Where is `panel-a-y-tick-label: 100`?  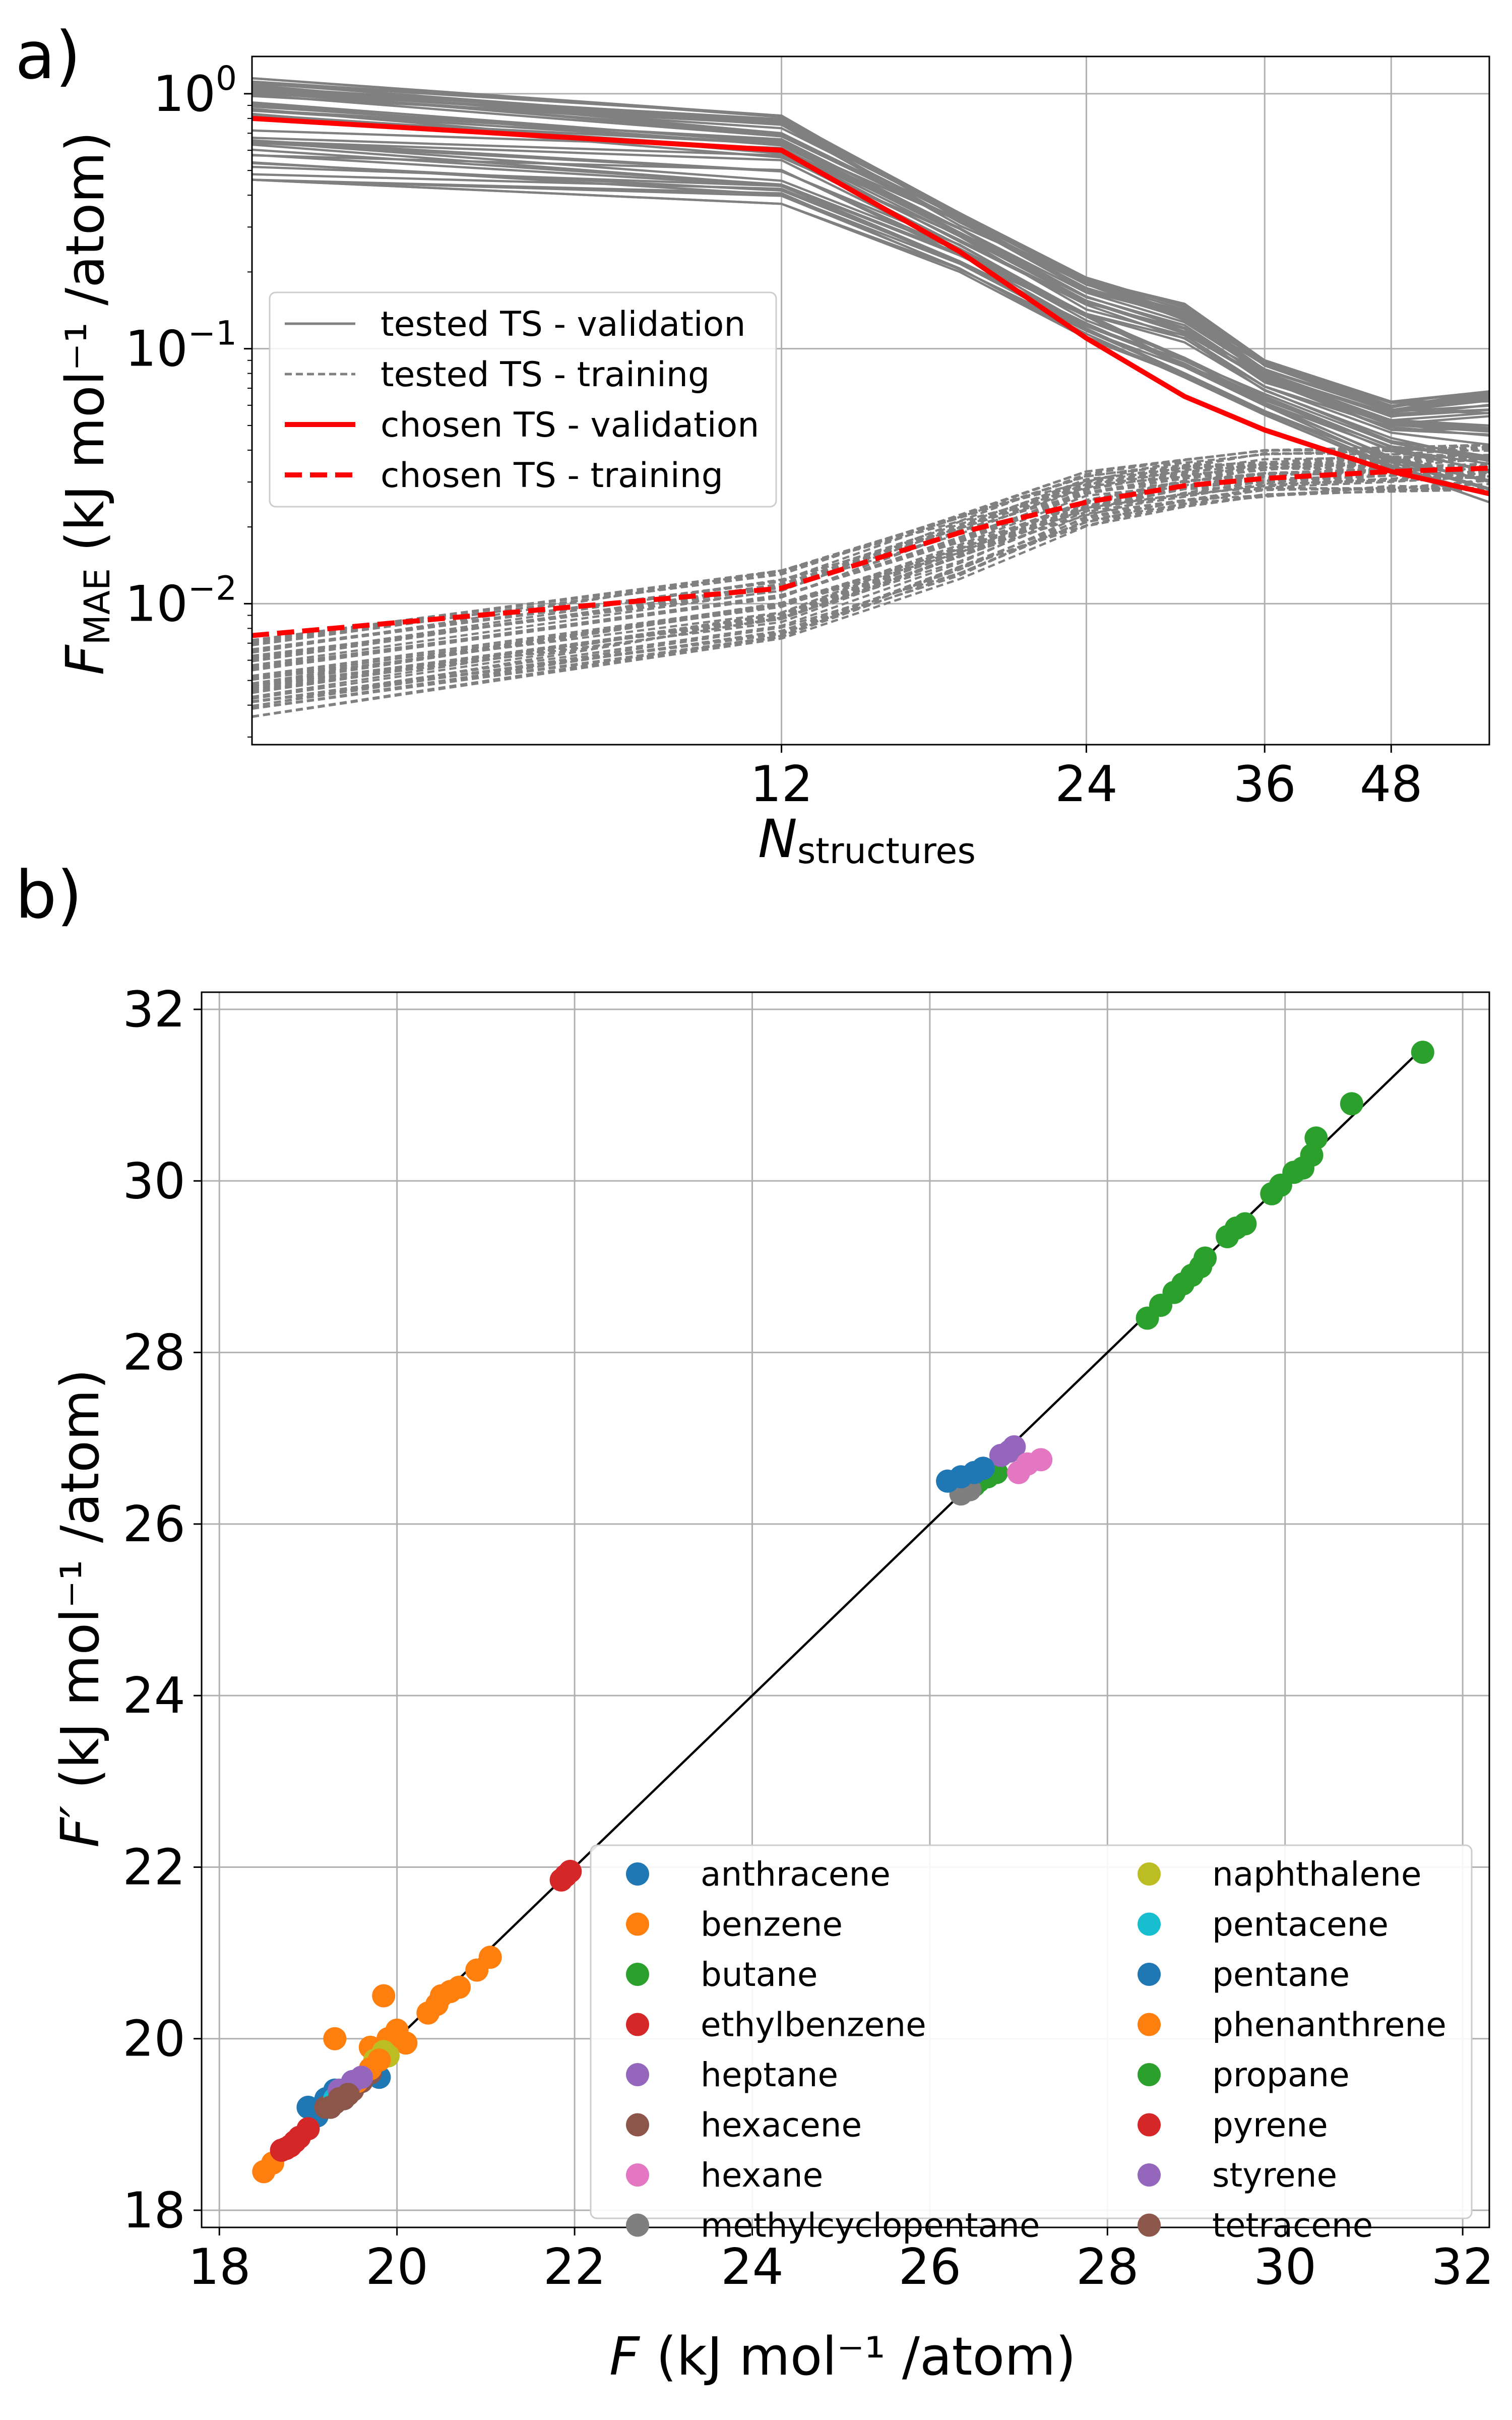
panel-a-y-tick-label: 100 is located at coordinates (195, 91).